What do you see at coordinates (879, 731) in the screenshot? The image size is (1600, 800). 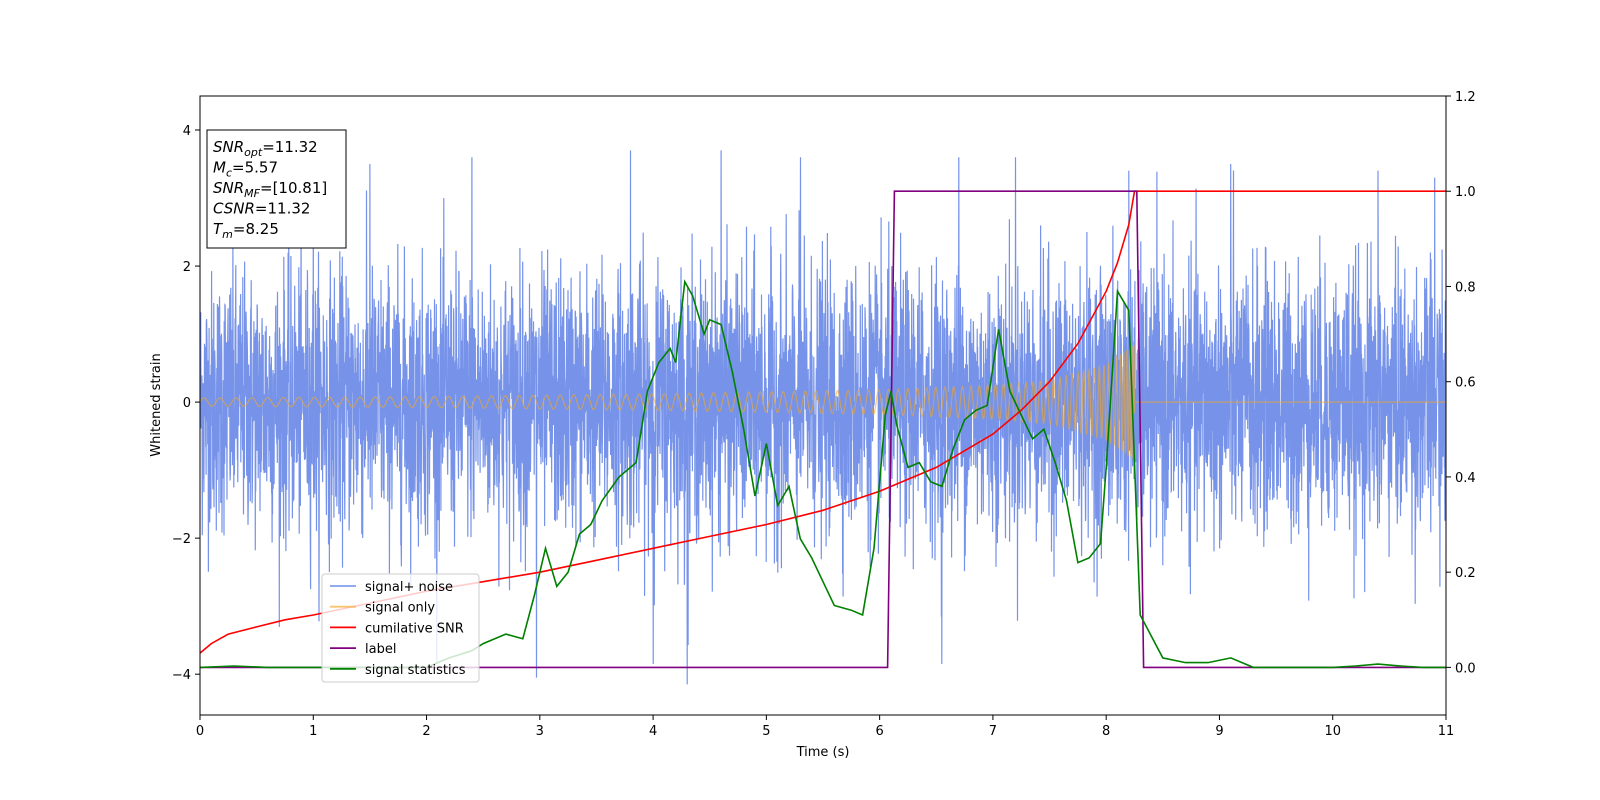 I see `x-tick-label: 6` at bounding box center [879, 731].